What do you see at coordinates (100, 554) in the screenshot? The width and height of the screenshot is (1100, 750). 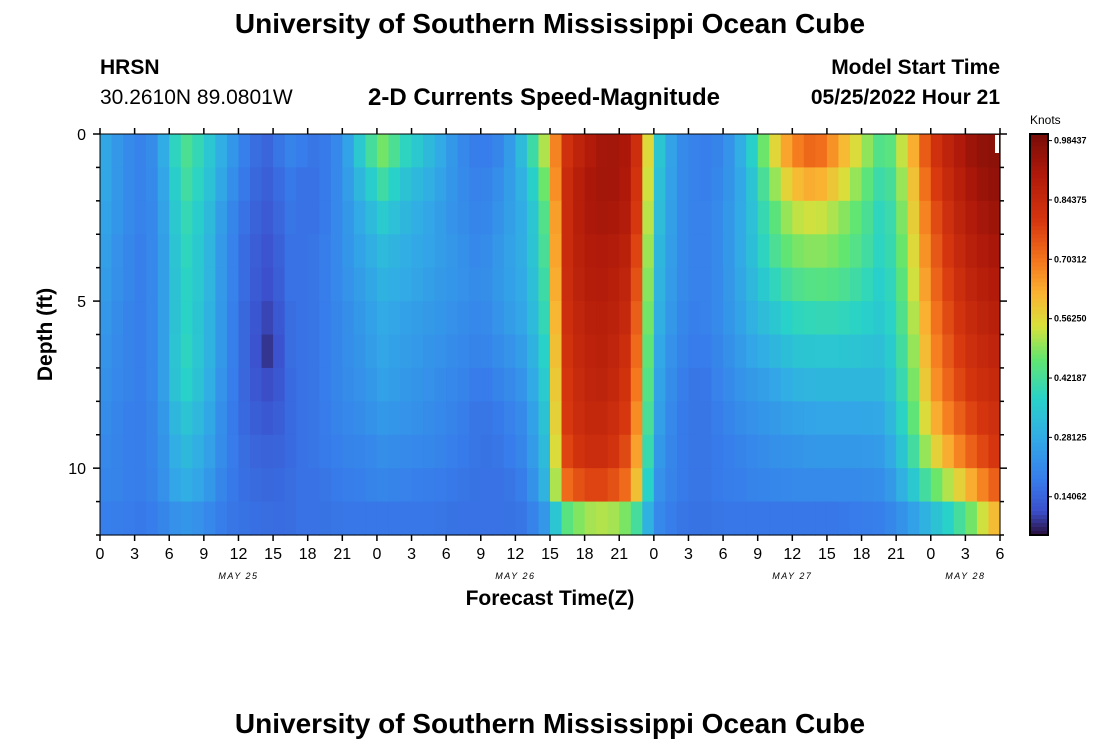 I see `x-tick-label: 0` at bounding box center [100, 554].